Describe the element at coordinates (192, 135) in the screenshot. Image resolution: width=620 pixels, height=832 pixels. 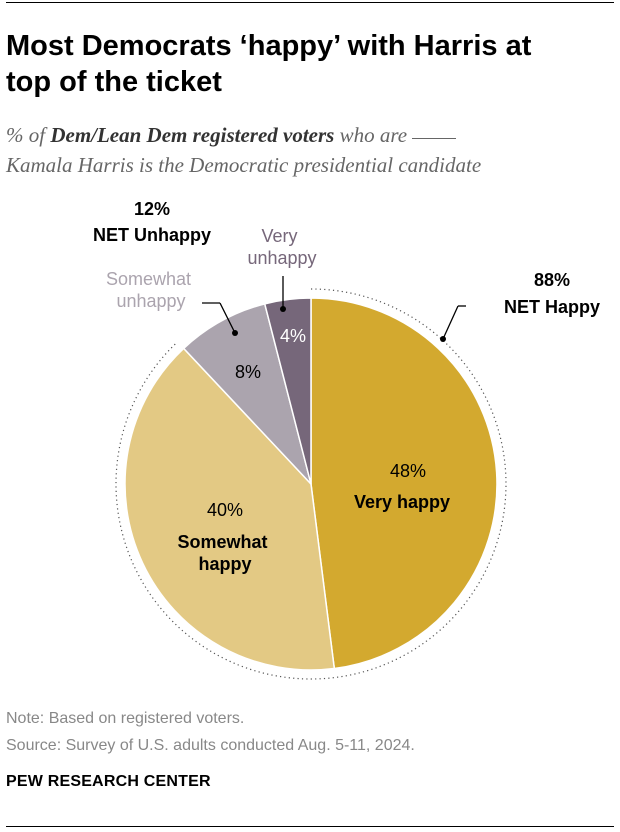
I see `subtitle-bold: Dem/Lean Dem registered voters` at that location.